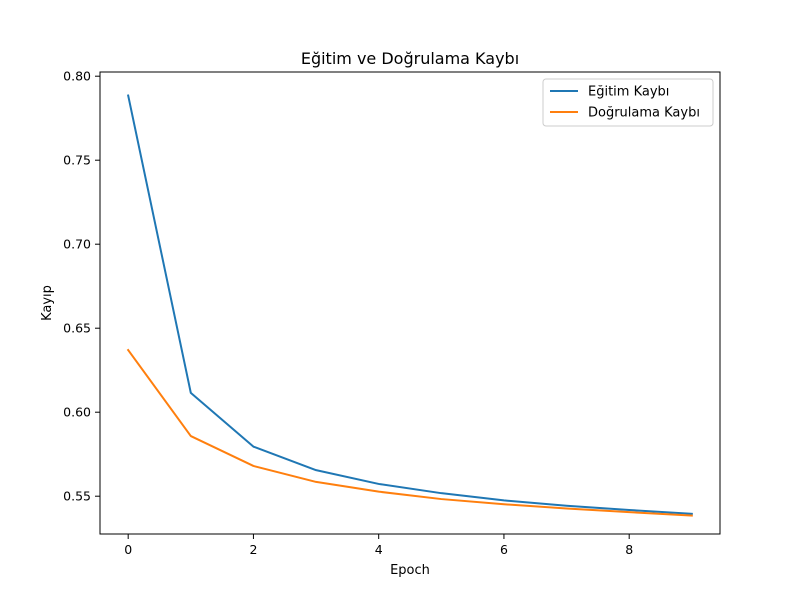 The height and width of the screenshot is (600, 800). I want to click on y-tick-label: 0.55, so click(77, 496).